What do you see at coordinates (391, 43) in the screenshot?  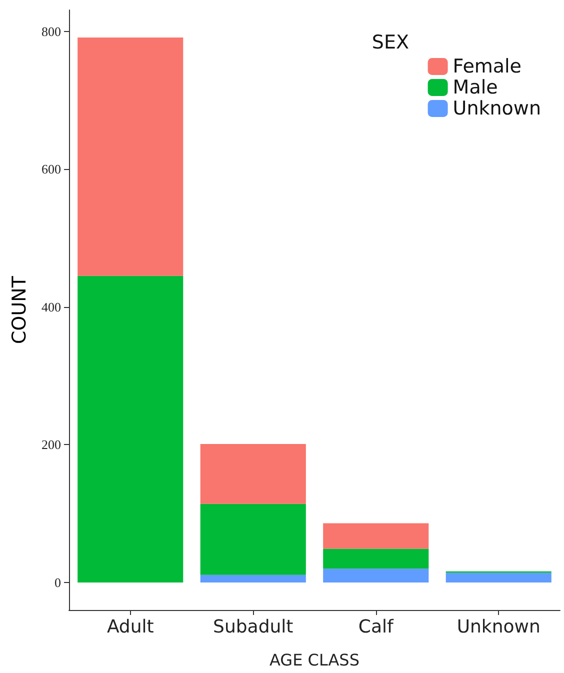 I see `legend-title: SEX` at bounding box center [391, 43].